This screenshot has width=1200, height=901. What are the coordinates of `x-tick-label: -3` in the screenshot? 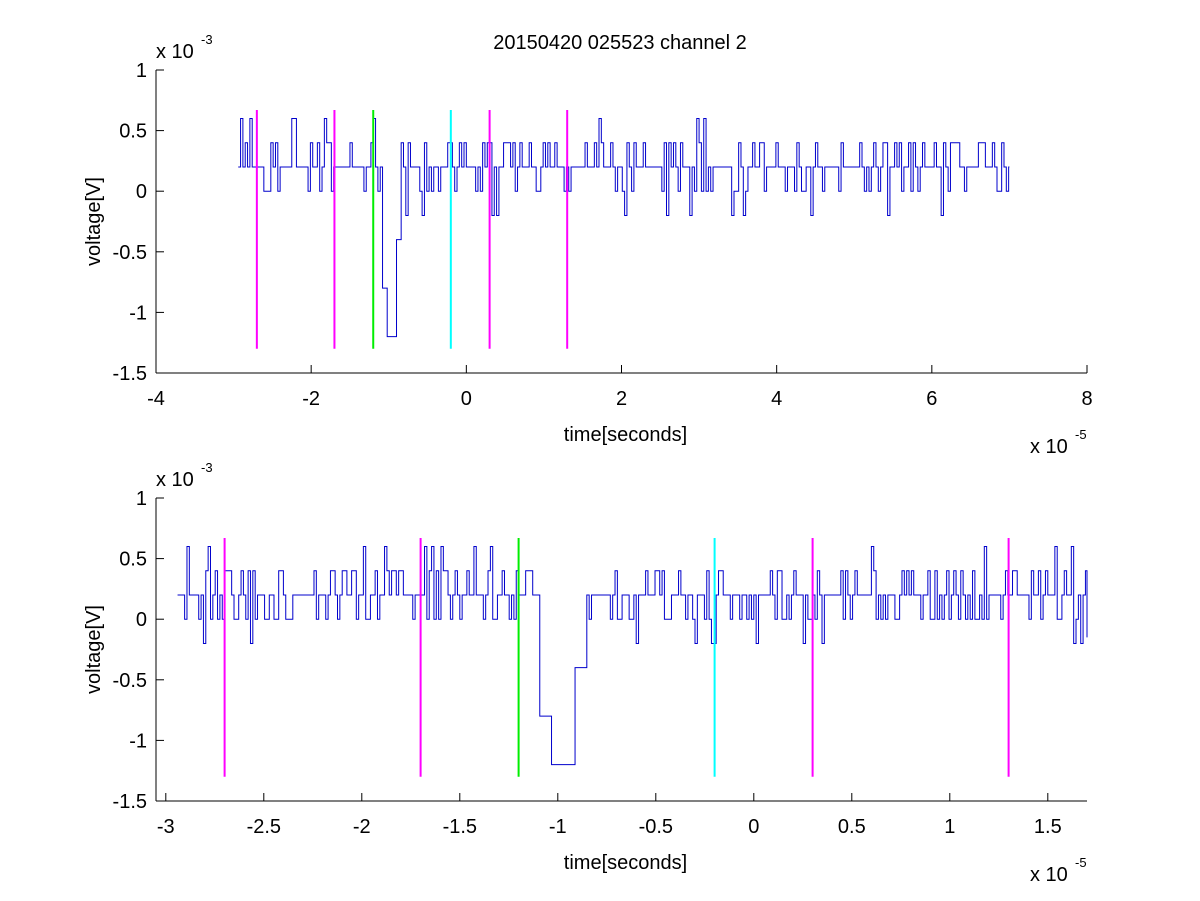 It's located at (166, 827).